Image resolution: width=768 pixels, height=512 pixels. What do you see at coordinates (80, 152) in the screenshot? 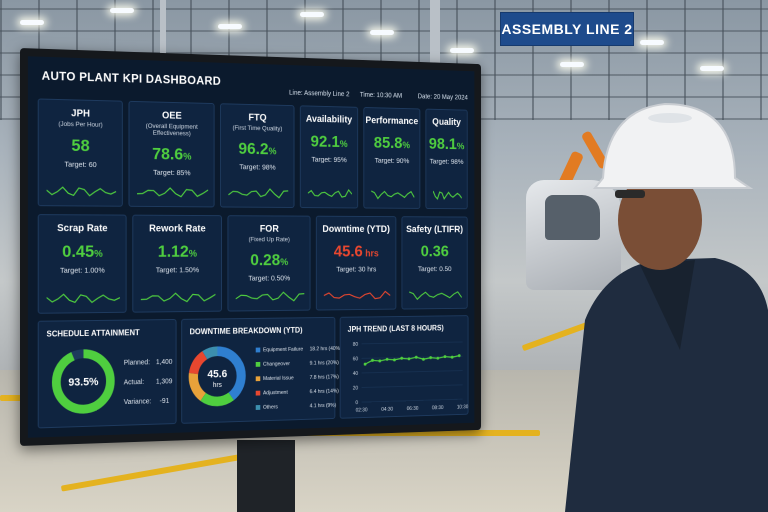
I see `kpi-card-jph: JPH (Jobs Per Hour) 58 Target: 60` at bounding box center [80, 152].